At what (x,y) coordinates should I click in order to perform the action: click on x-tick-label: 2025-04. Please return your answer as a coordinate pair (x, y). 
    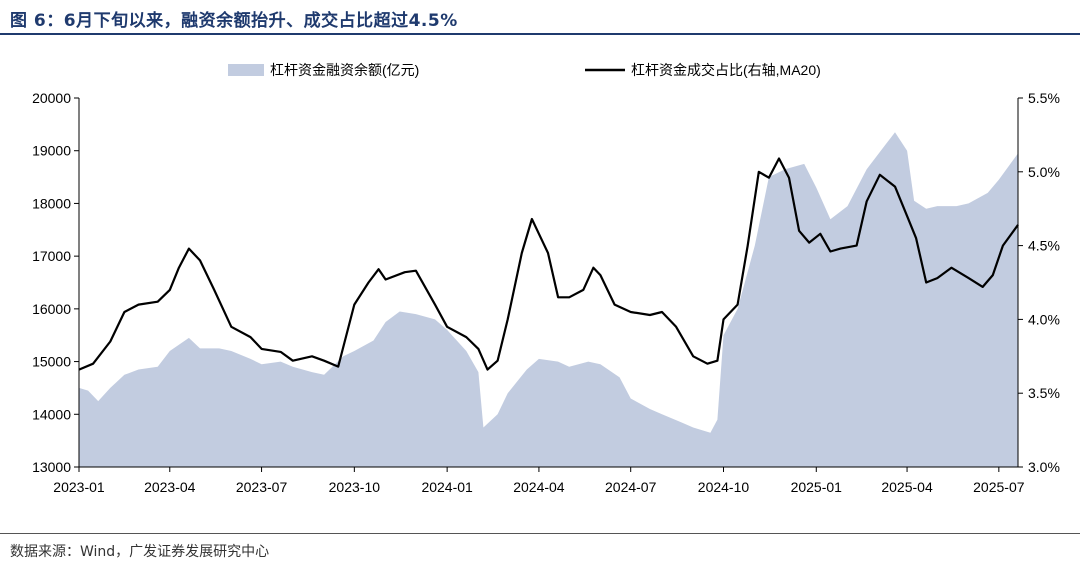
    Looking at the image, I should click on (907, 487).